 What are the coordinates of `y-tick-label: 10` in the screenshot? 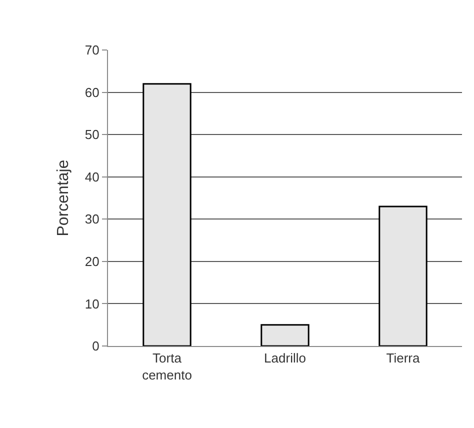 It's located at (92, 304).